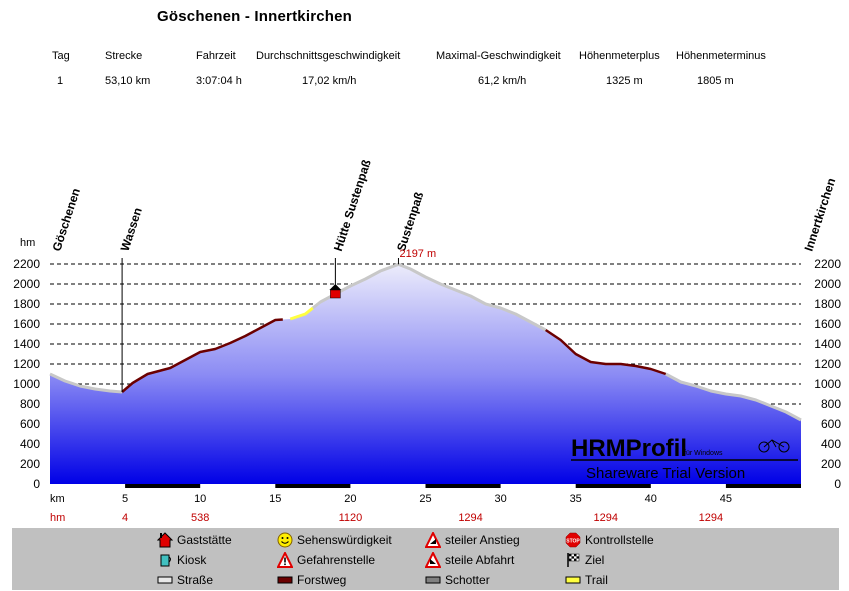 The height and width of the screenshot is (591, 849). I want to click on x-tick-label: 15, so click(275, 499).